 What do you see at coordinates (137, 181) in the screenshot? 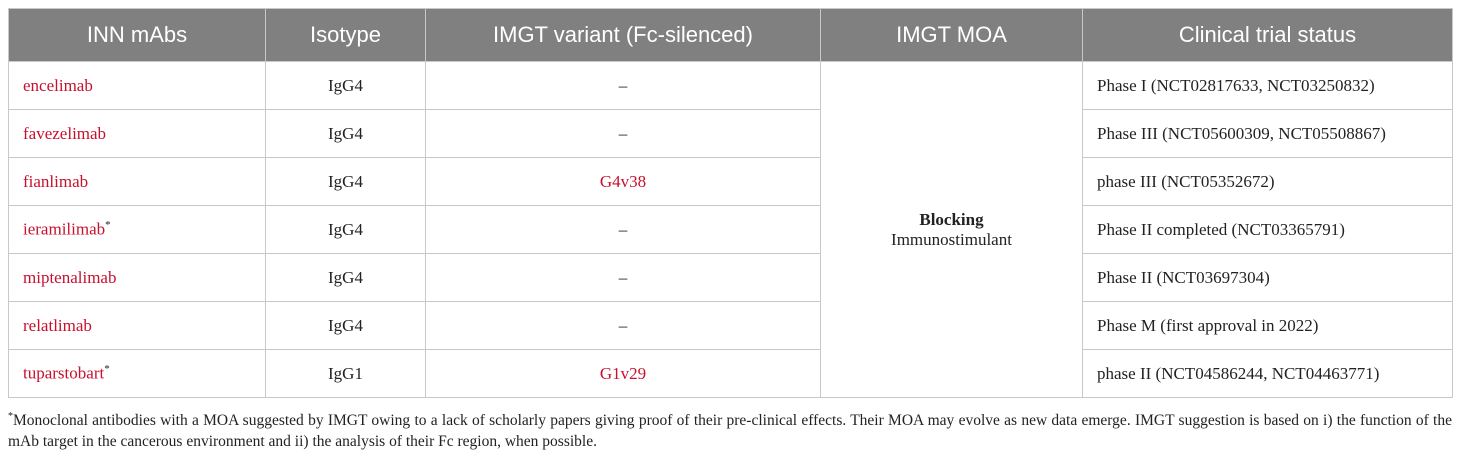
I see `name-cell: fianlimab` at bounding box center [137, 181].